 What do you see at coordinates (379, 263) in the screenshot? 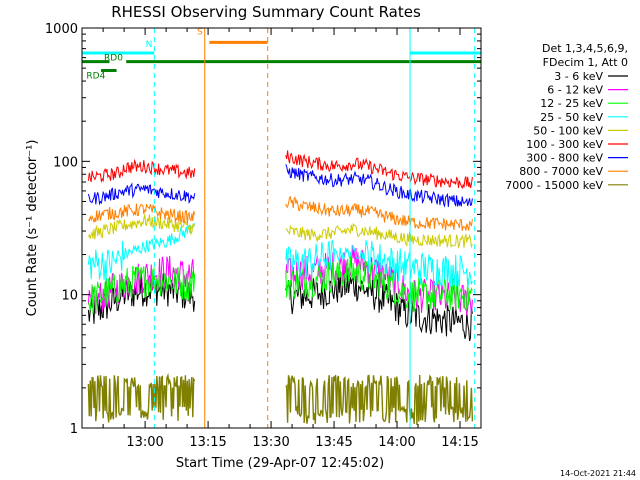
I see `series-line-25-50-kev-seg2` at bounding box center [379, 263].